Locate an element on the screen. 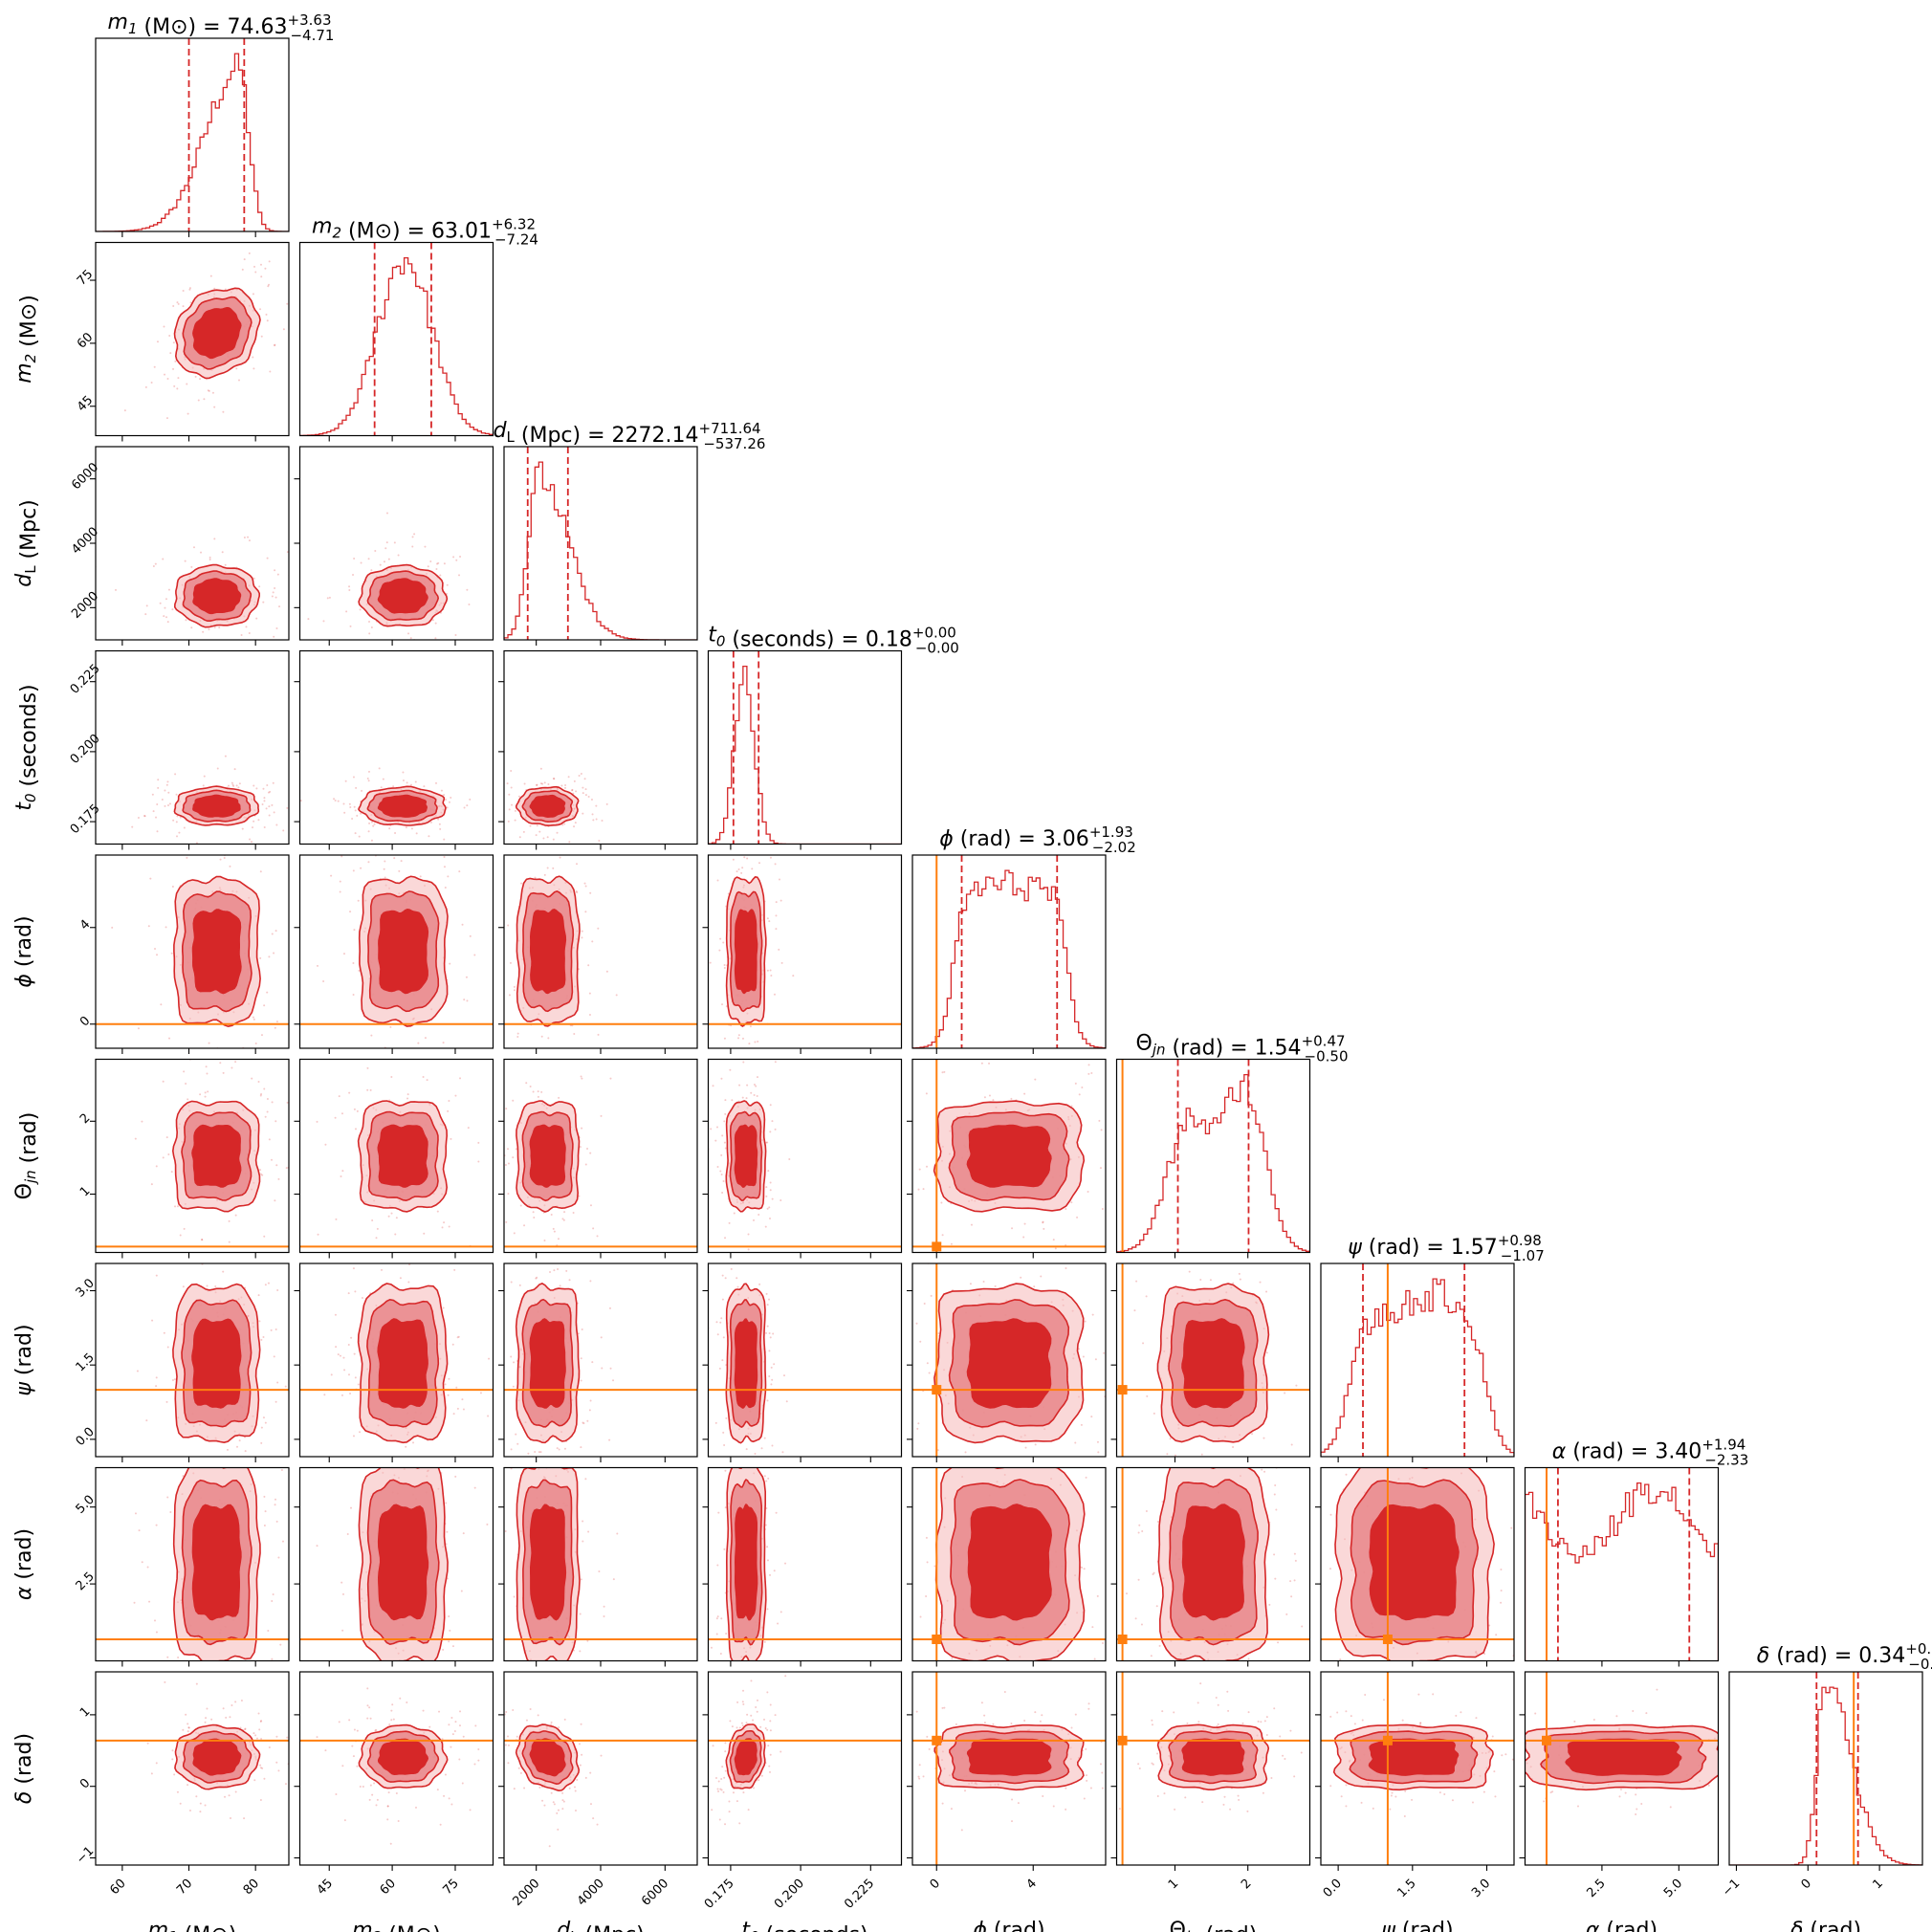 The width and height of the screenshot is (1932, 1932). panel-m1-vs-delta: 60 70 80 −1 0 1 is located at coordinates (182, 1784).